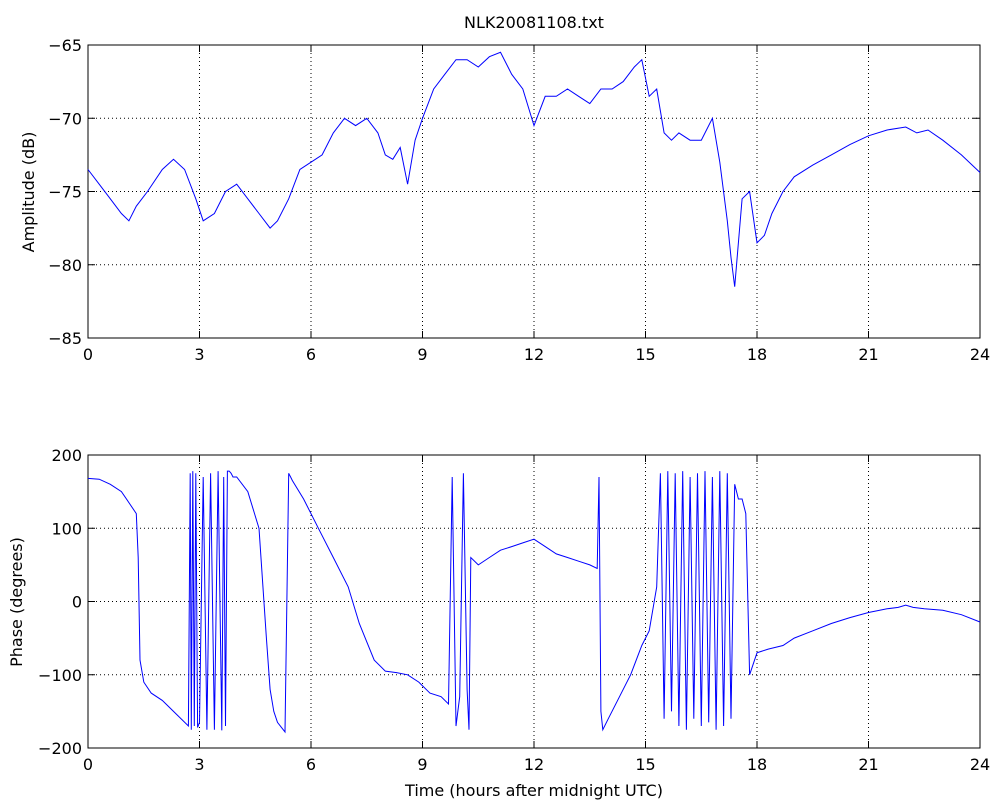  Describe the element at coordinates (66, 455) in the screenshot. I see `phase-ytick-label: 200` at that location.